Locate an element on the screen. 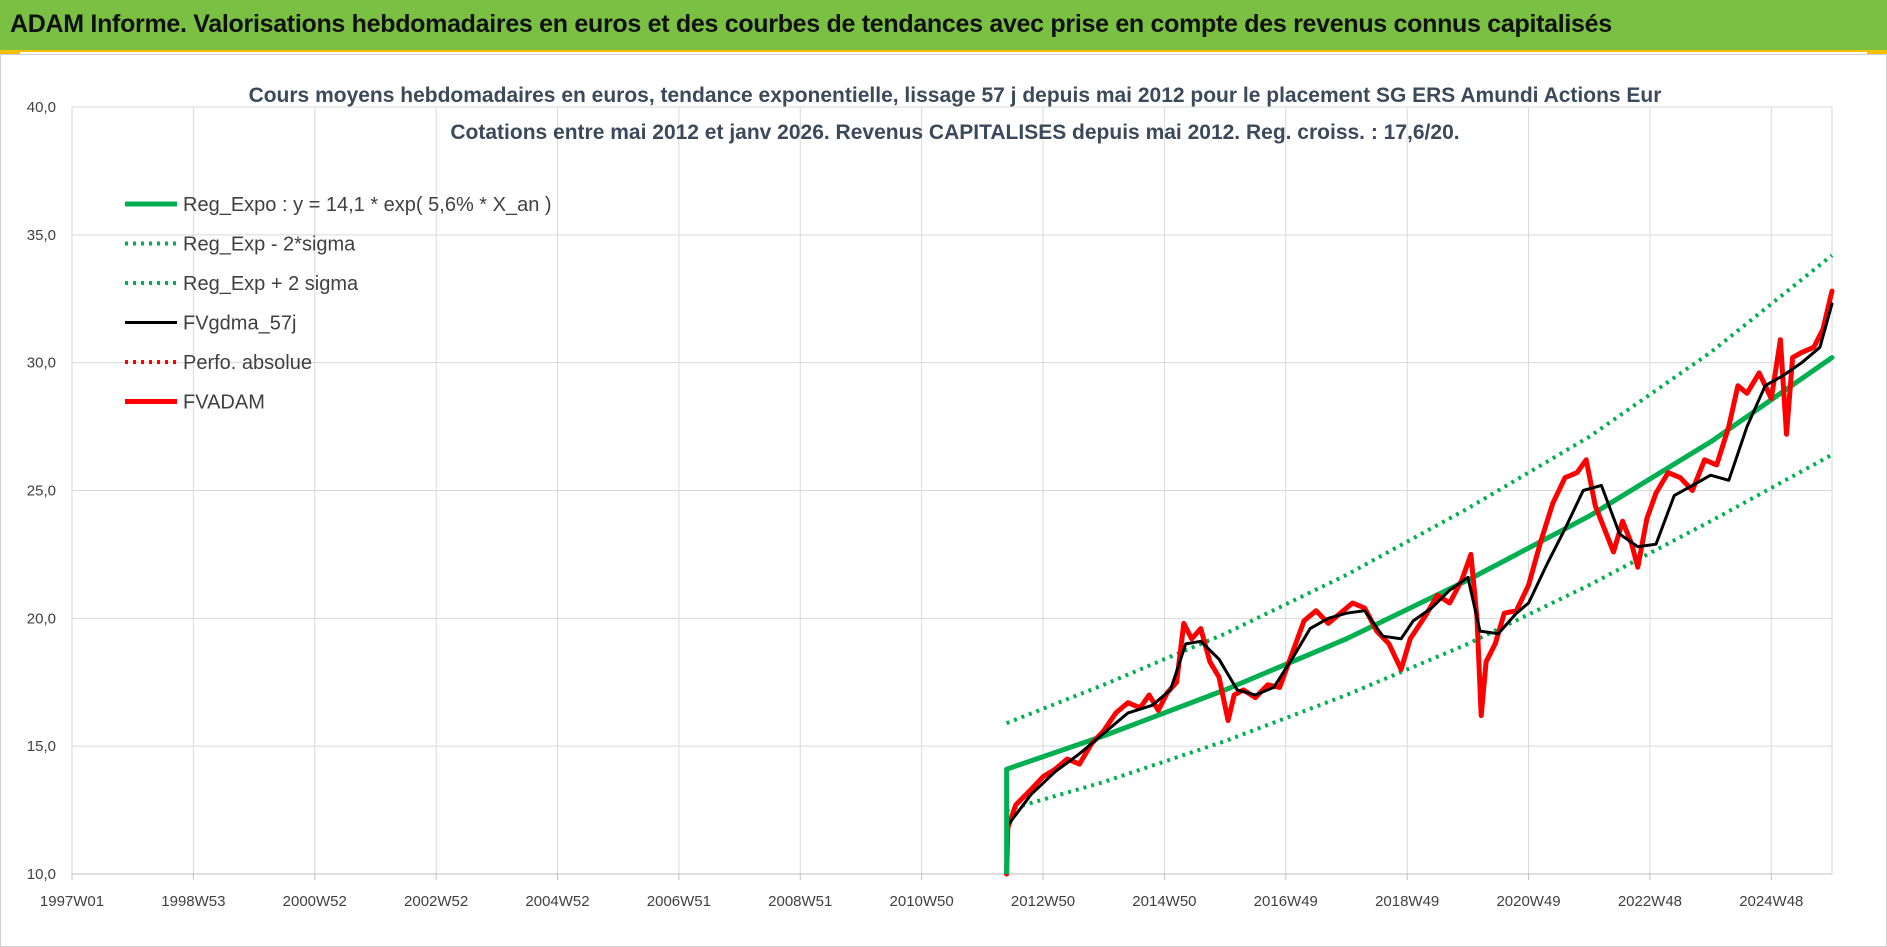 This screenshot has height=947, width=1887. y-tick-label: 10,0 is located at coordinates (41, 874).